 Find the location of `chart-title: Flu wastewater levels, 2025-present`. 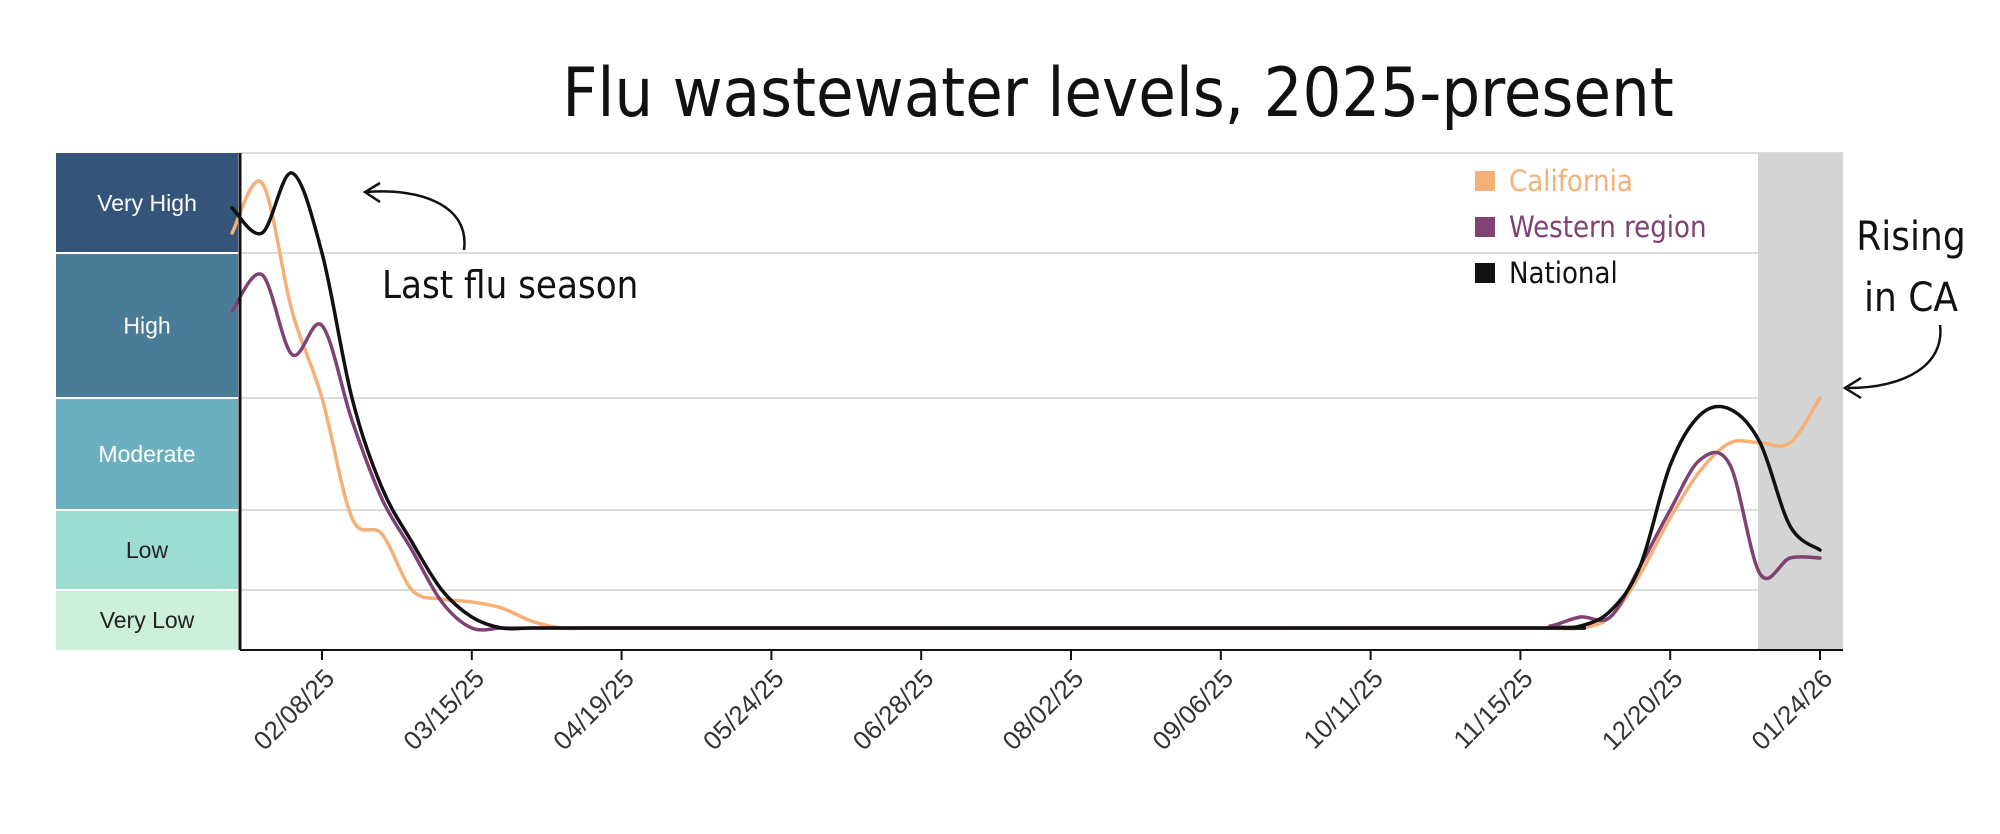

chart-title: Flu wastewater levels, 2025-present is located at coordinates (1118, 93).